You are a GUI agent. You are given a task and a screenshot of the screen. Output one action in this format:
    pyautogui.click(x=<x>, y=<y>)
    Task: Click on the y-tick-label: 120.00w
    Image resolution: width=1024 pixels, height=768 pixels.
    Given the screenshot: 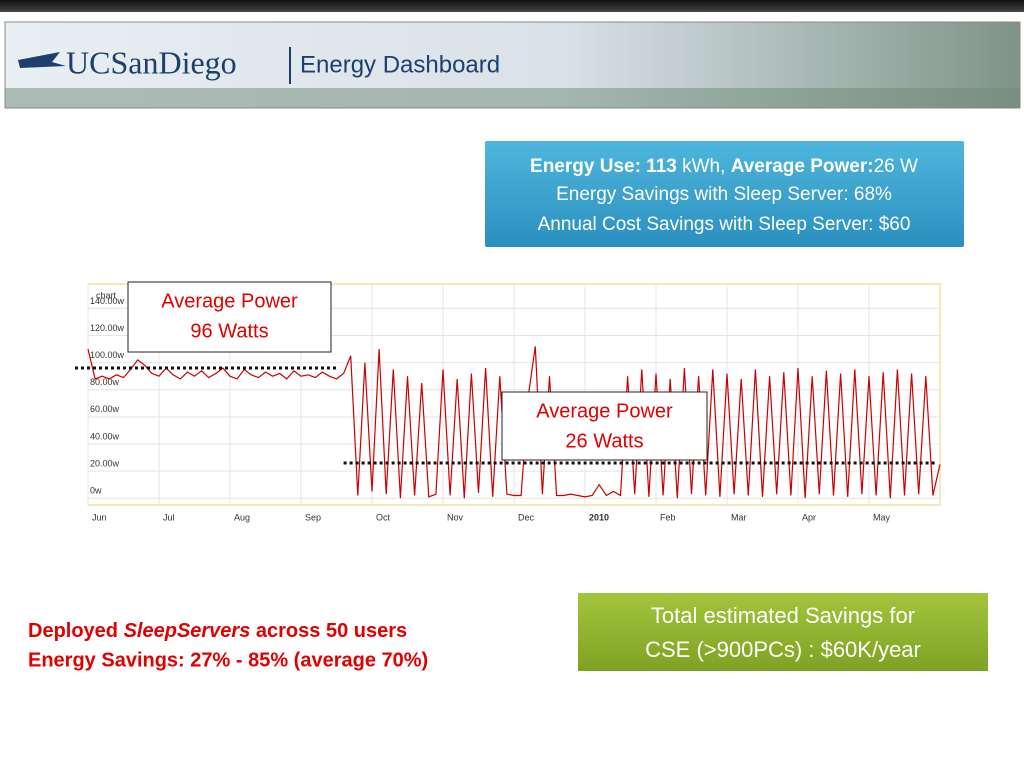 What is the action you would take?
    pyautogui.click(x=107, y=328)
    